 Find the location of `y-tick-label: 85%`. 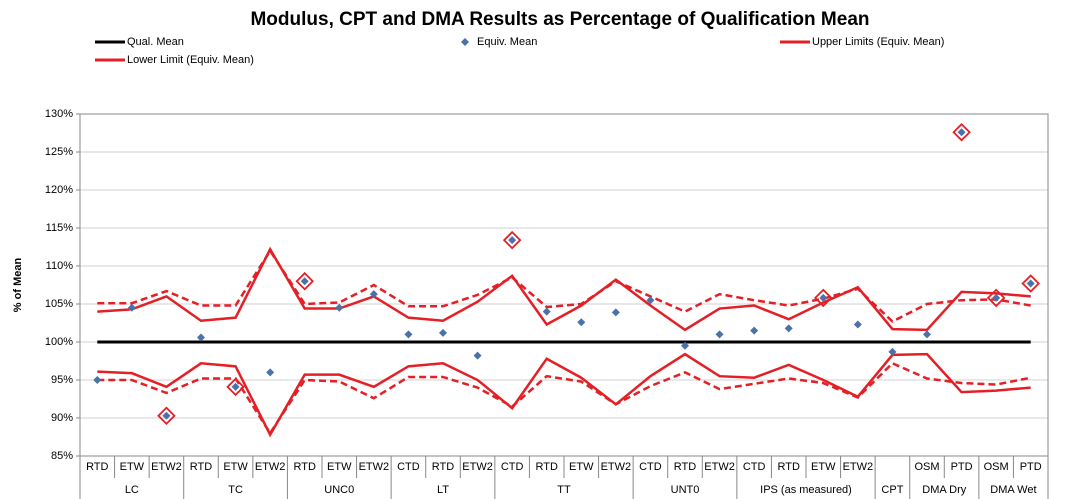

y-tick-label: 85% is located at coordinates (62, 456).